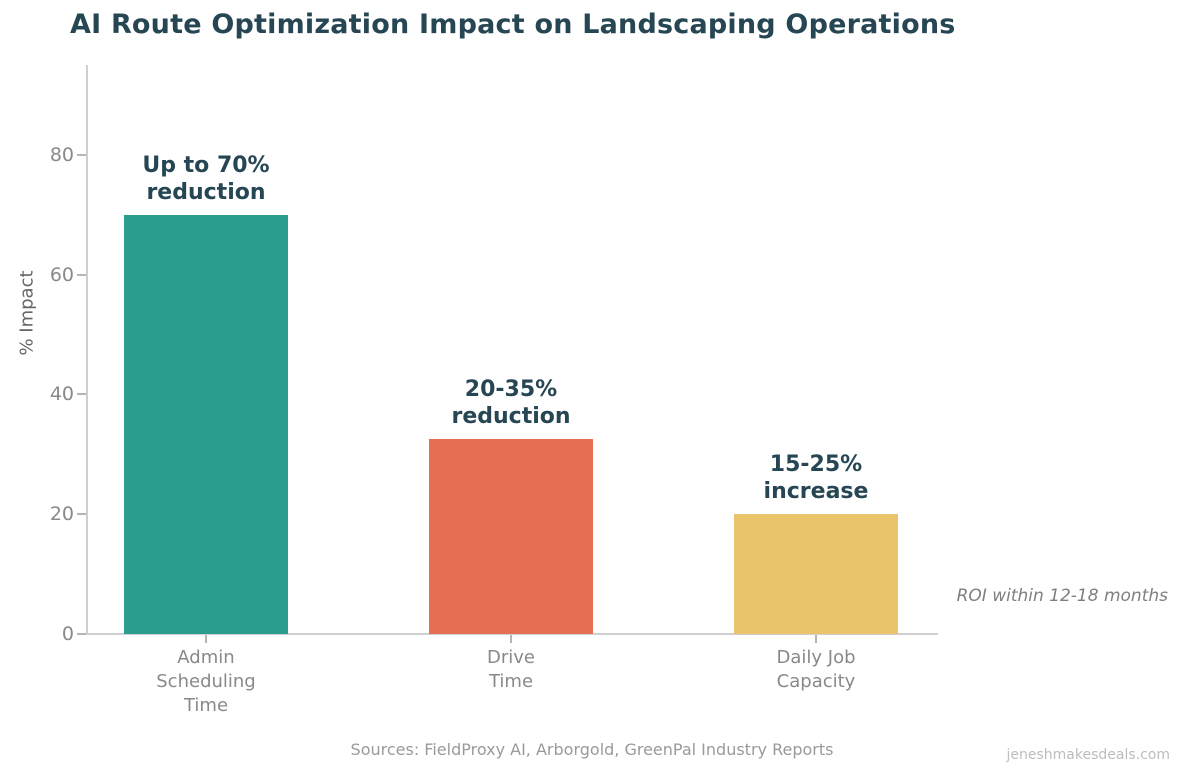  I want to click on bar-value-label: 15-25% increase, so click(816, 478).